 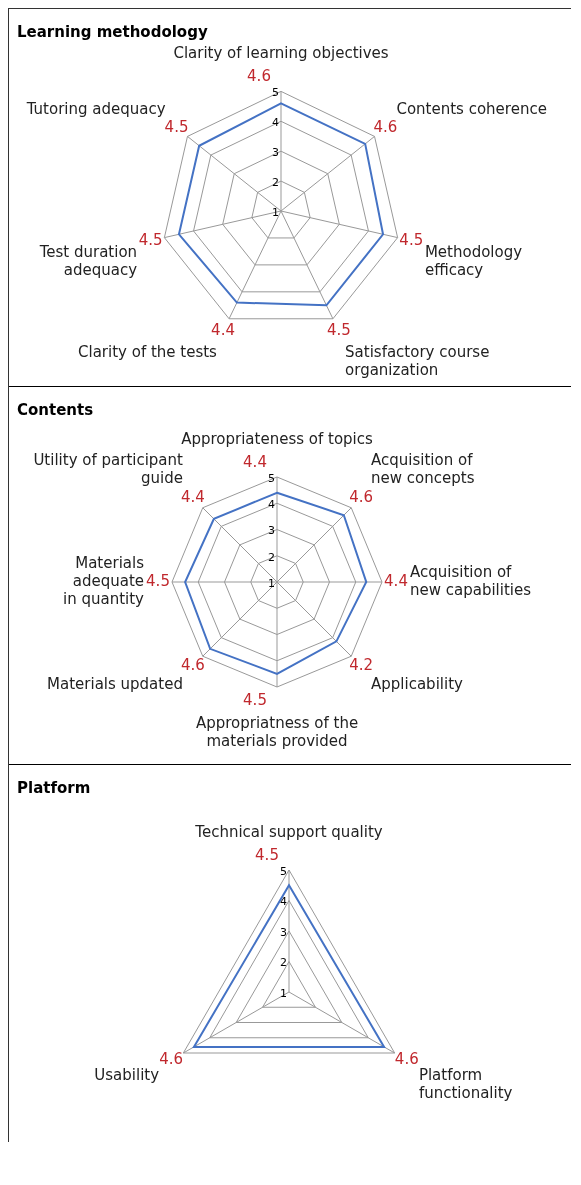 What do you see at coordinates (471, 108) in the screenshot?
I see `spoke-label: Contents coherence` at bounding box center [471, 108].